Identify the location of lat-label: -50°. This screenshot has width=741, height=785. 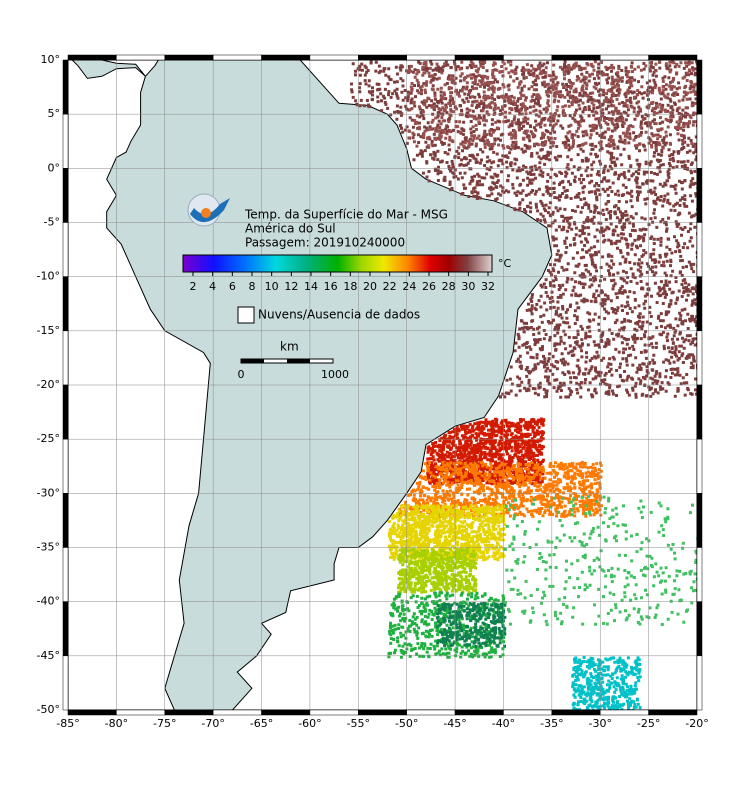
(48, 709).